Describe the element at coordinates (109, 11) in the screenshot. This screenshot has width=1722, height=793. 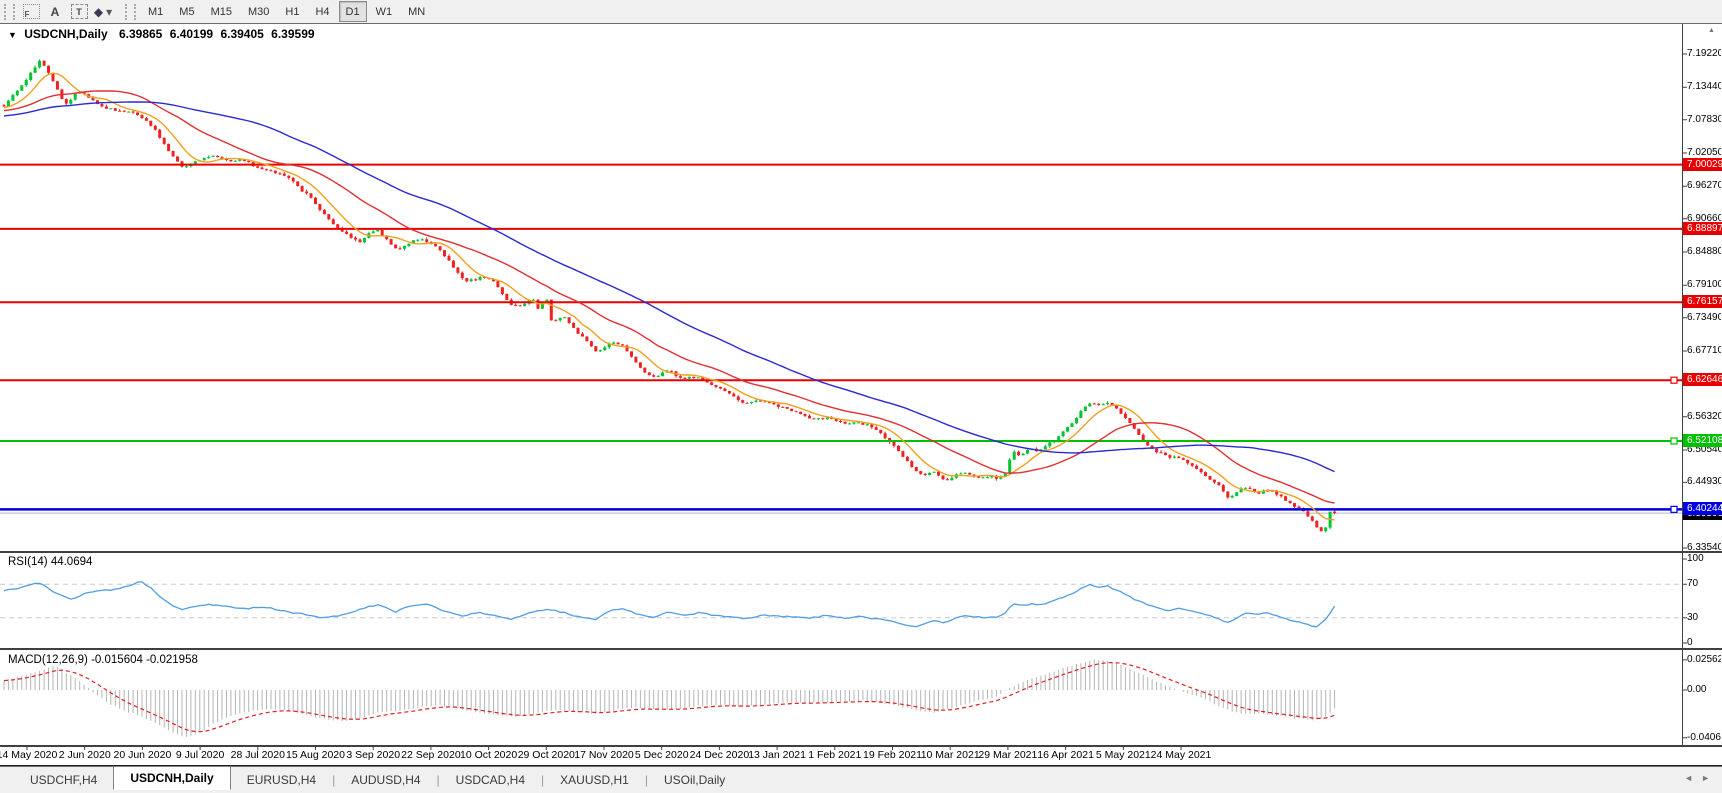
I see `dropdown-caret-icon: ▾` at that location.